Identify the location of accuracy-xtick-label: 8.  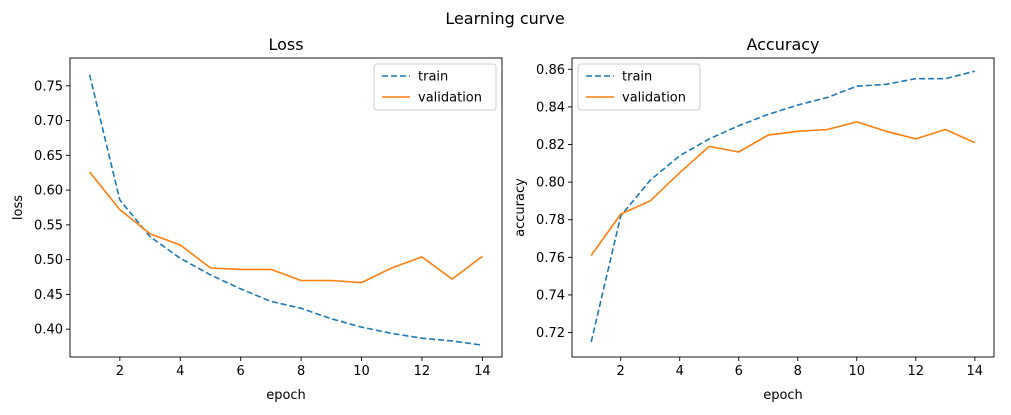
(798, 371).